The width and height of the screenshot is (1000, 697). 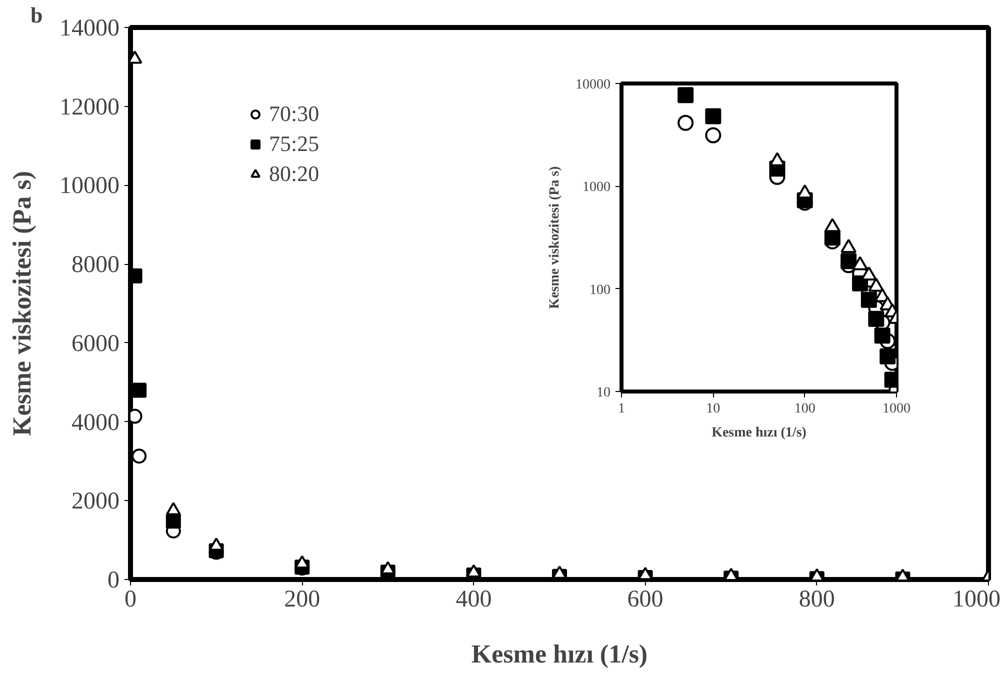 What do you see at coordinates (474, 599) in the screenshot?
I see `x-tick-label: 400` at bounding box center [474, 599].